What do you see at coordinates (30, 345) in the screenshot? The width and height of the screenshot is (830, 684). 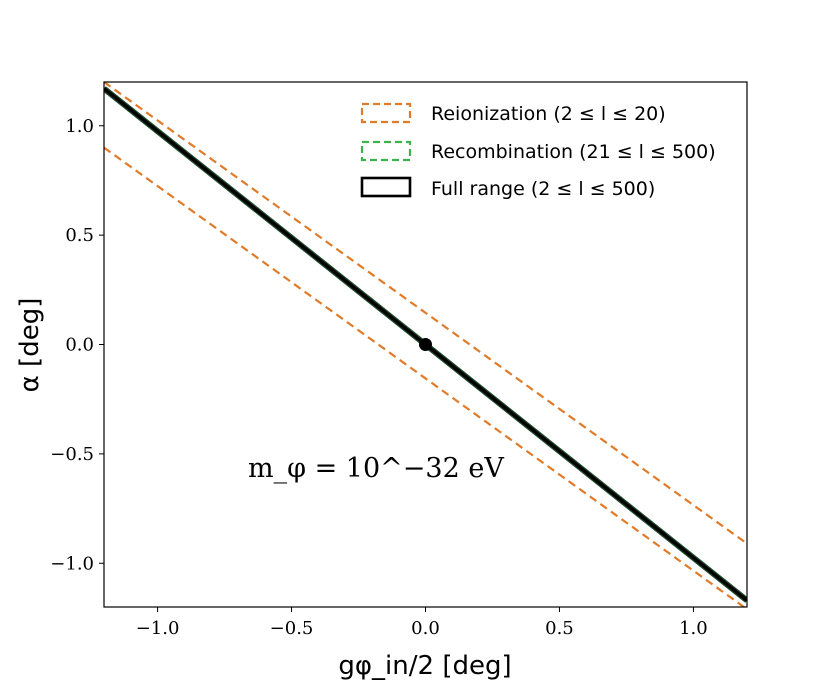 I see `y-axis-label: α [deg]` at bounding box center [30, 345].